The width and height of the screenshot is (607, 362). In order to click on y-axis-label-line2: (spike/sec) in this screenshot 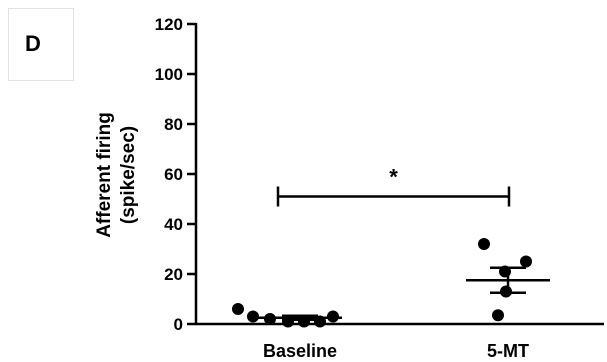, I will do `click(128, 175)`.